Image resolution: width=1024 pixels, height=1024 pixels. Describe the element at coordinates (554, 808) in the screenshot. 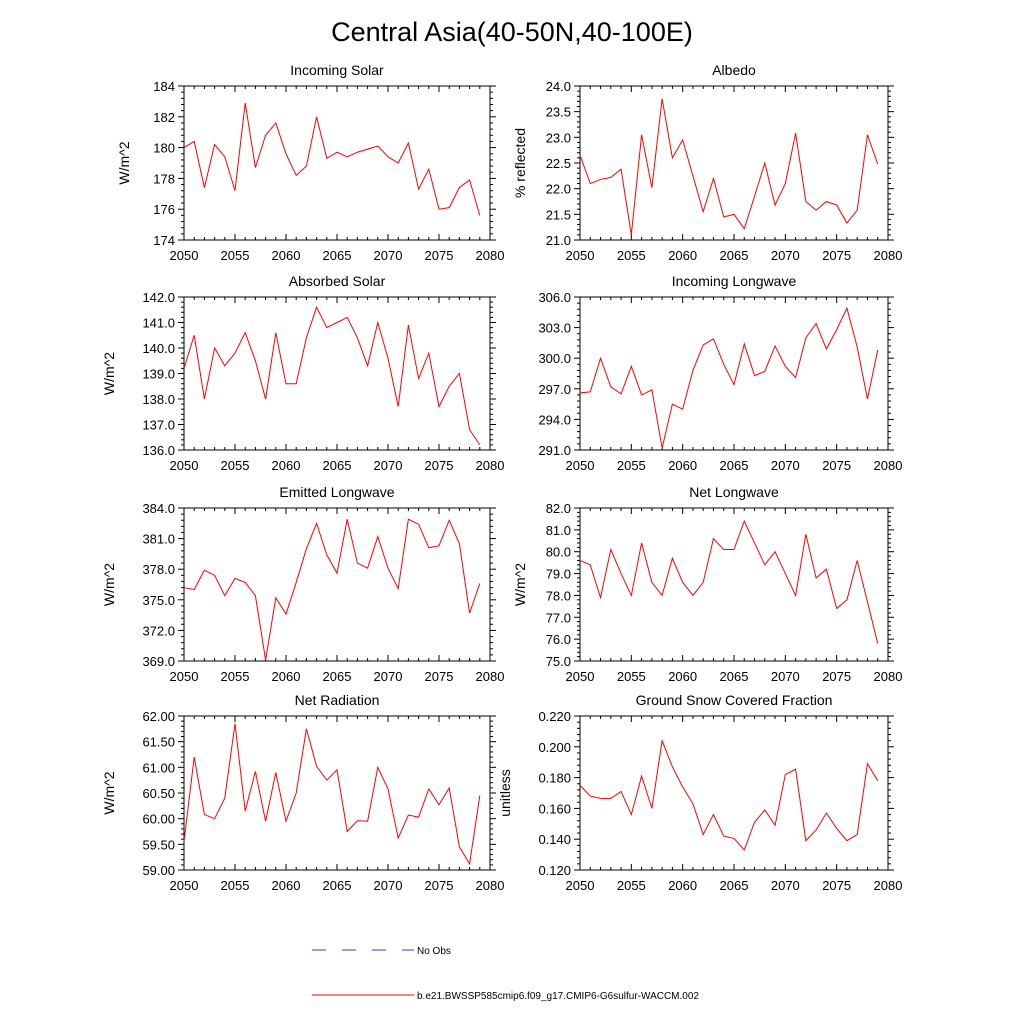

I see `y-tick-label: 0.160` at that location.